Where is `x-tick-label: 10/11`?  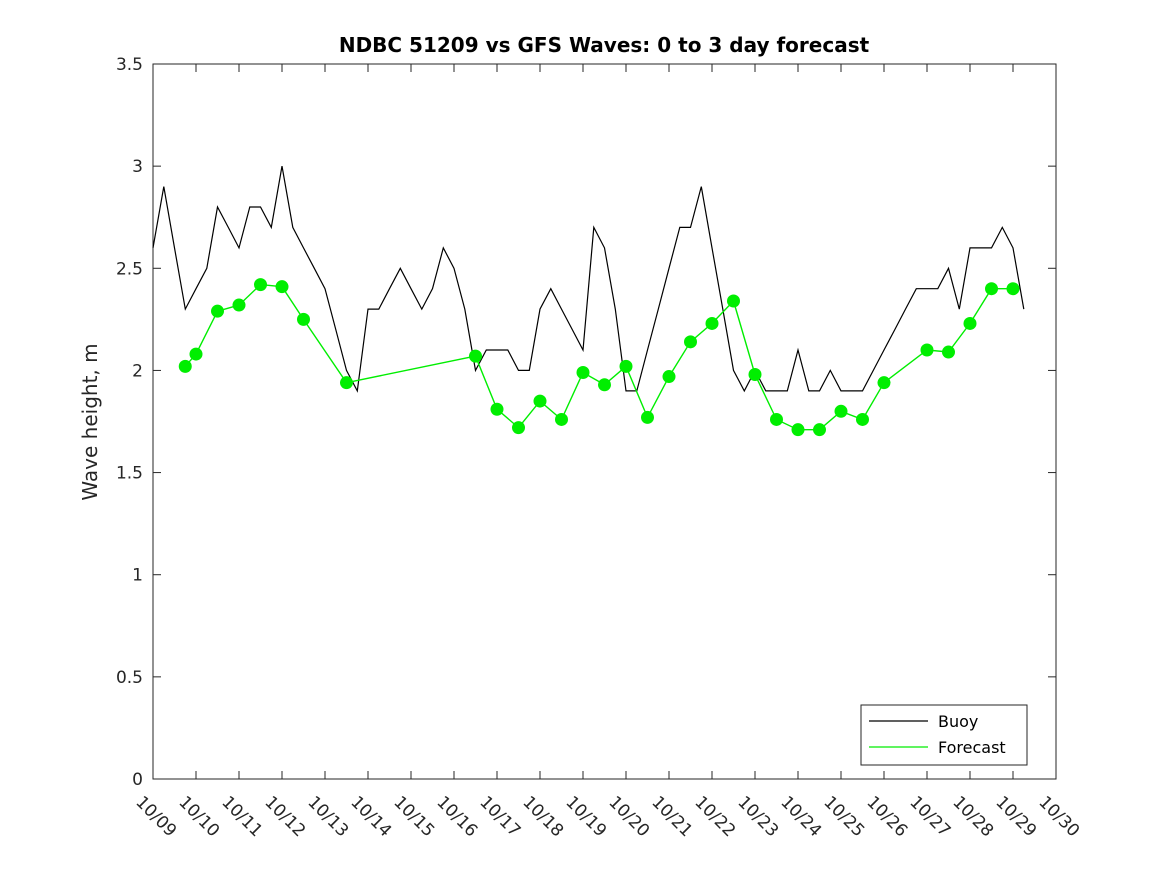
x-tick-label: 10/11 is located at coordinates (241, 816).